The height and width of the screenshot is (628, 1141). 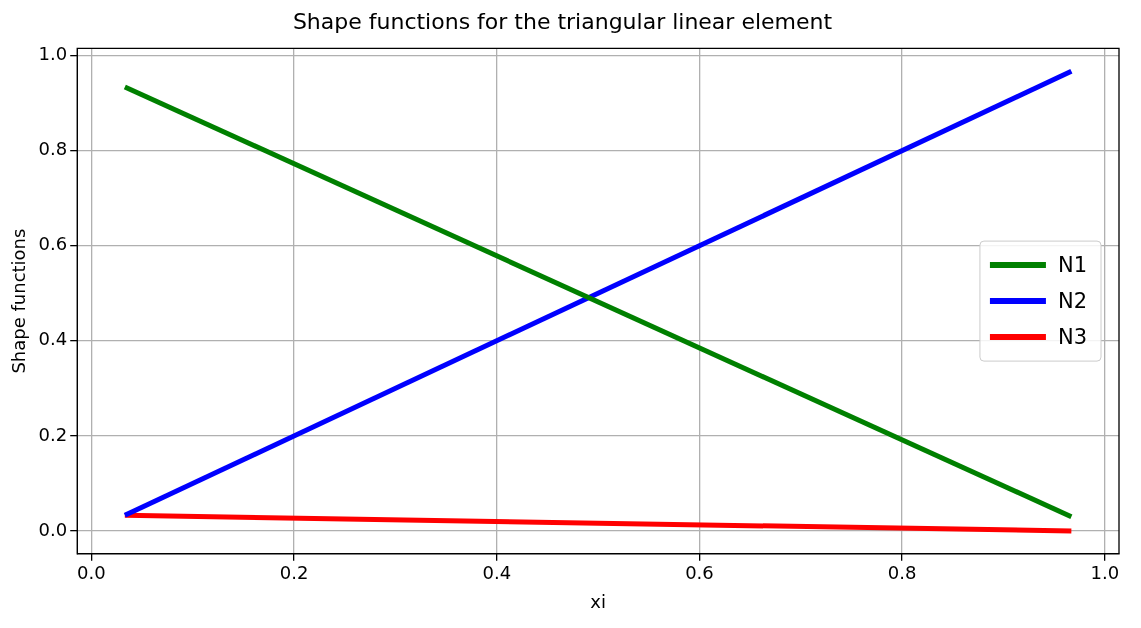 What do you see at coordinates (1105, 573) in the screenshot?
I see `x-tick-label: 1.0` at bounding box center [1105, 573].